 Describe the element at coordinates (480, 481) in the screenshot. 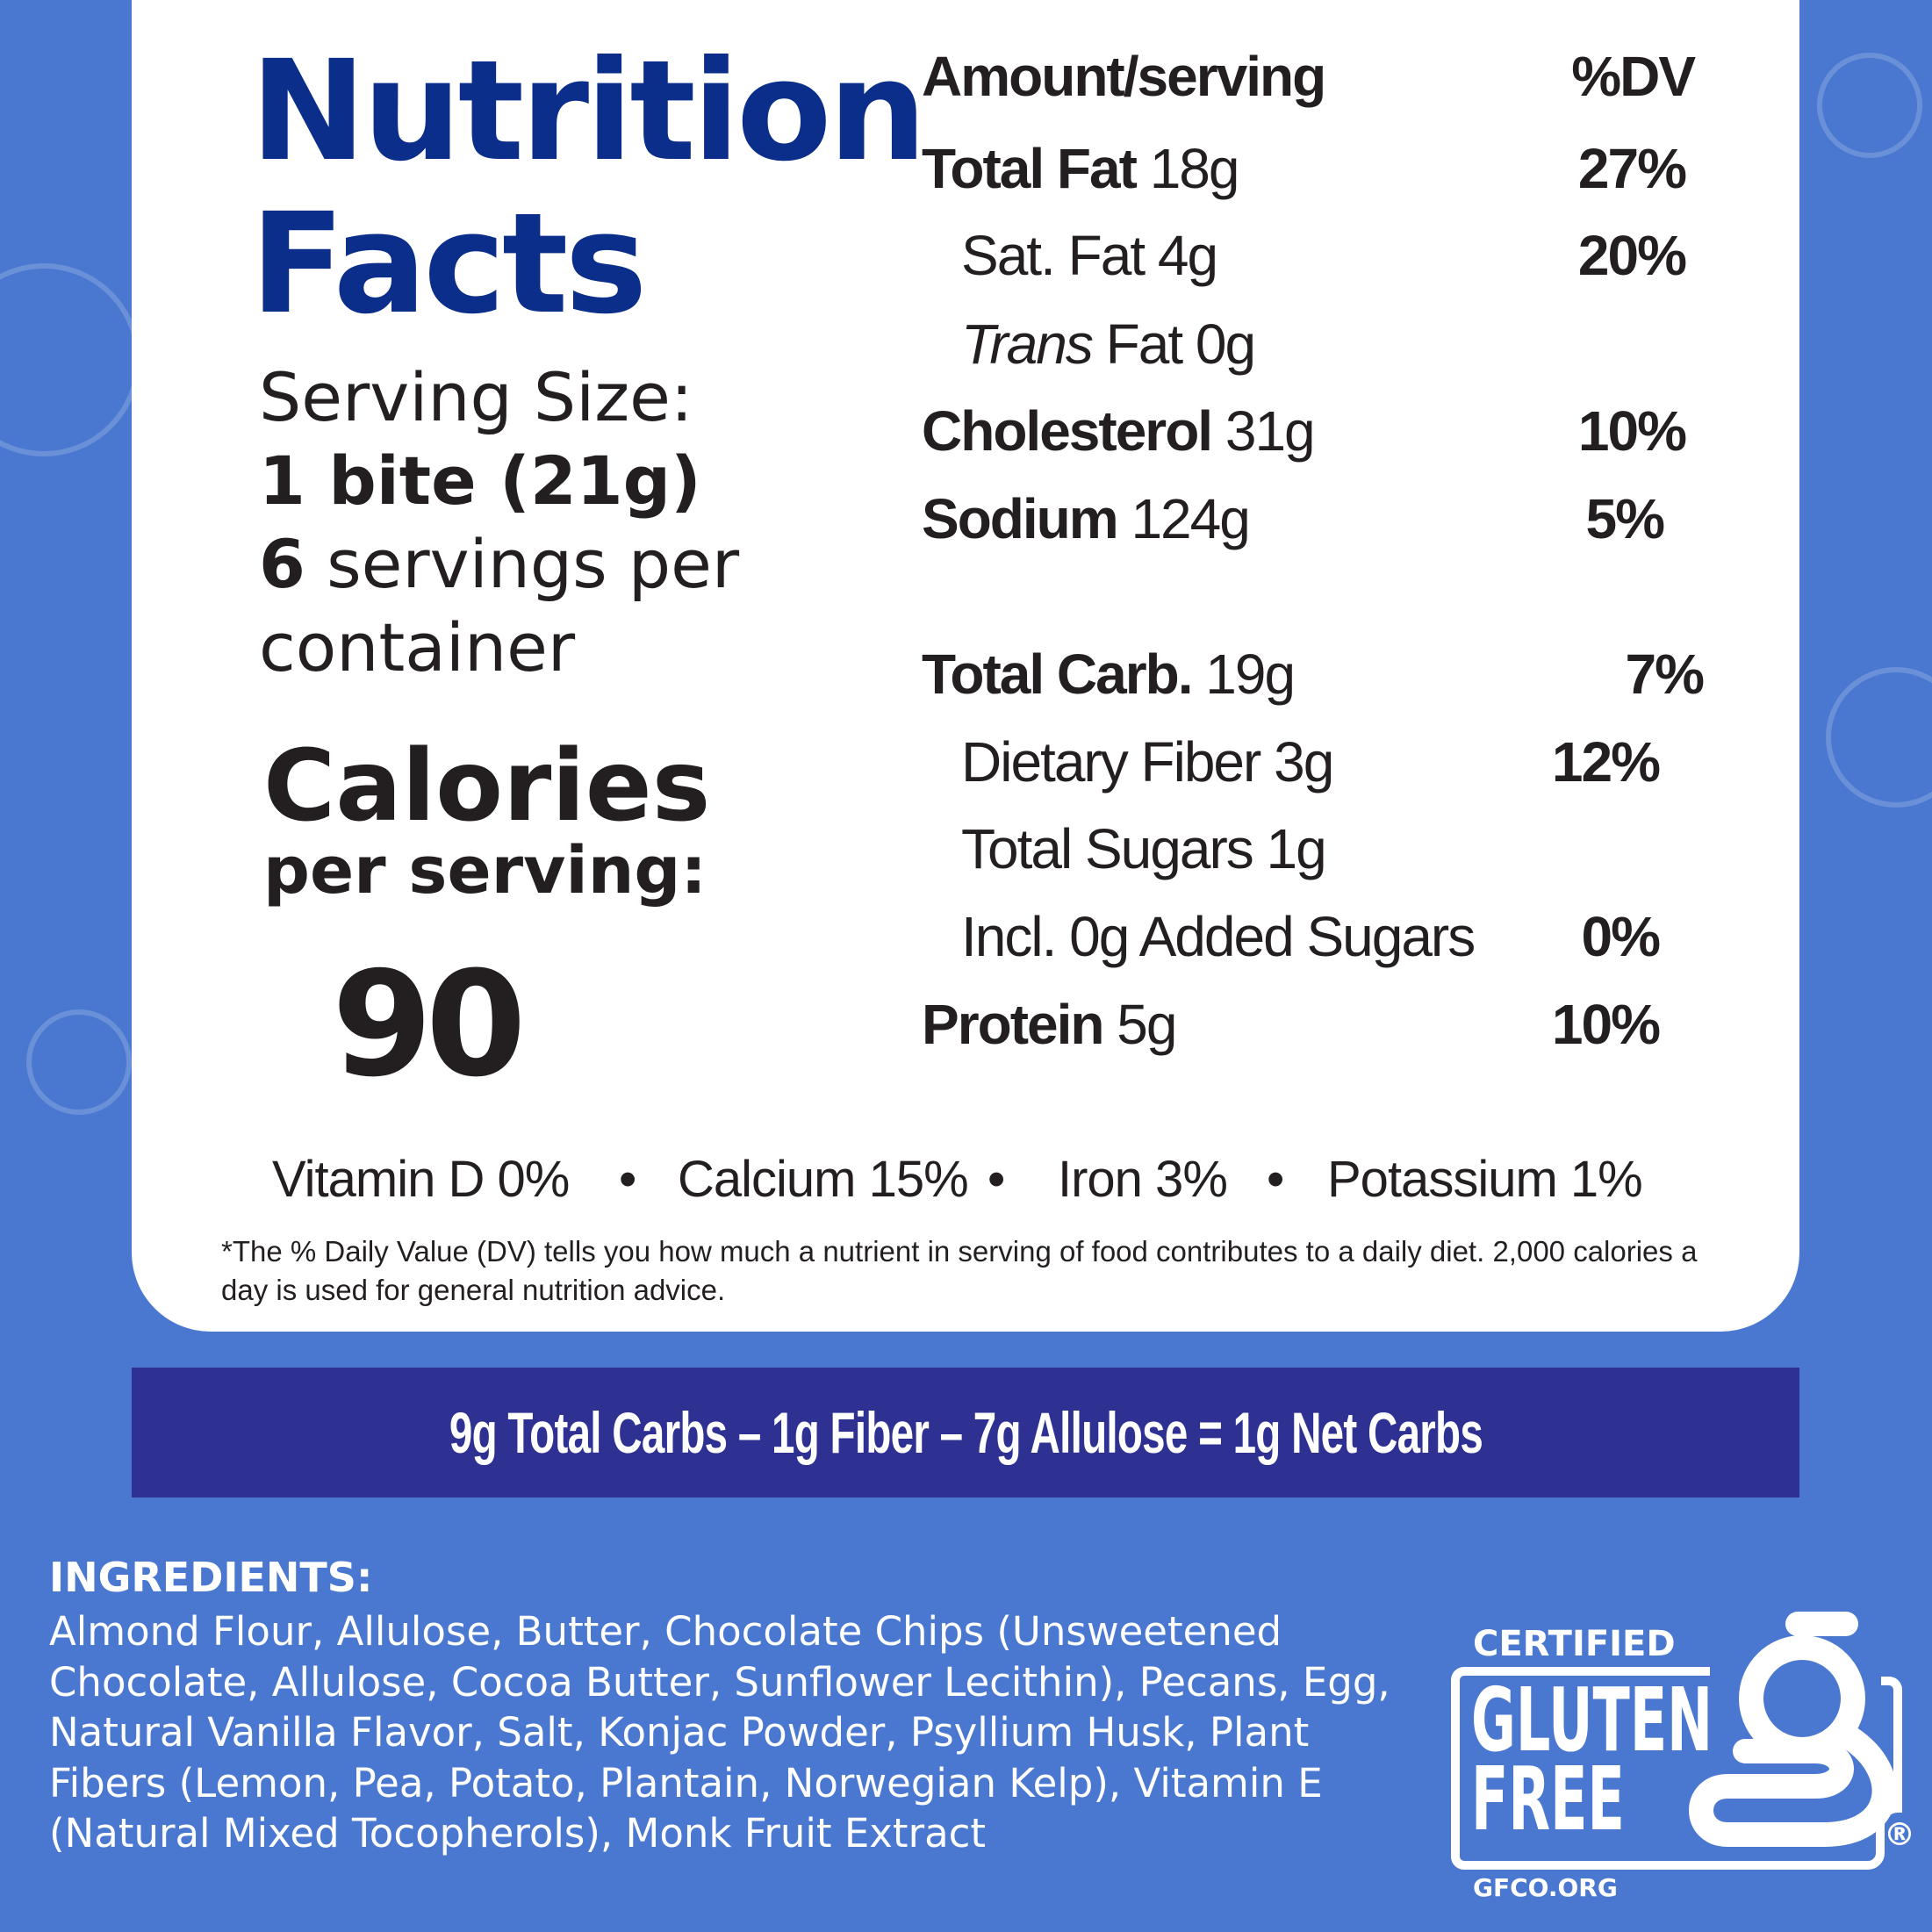

I see `serving-size: 1 bite (21g)` at that location.